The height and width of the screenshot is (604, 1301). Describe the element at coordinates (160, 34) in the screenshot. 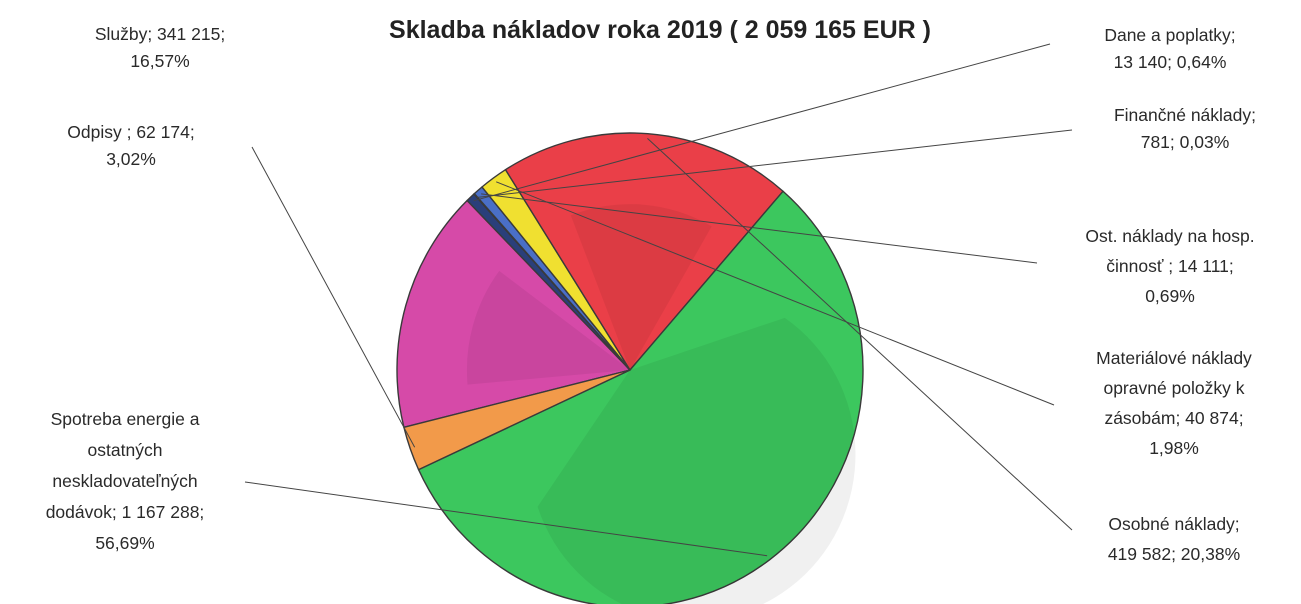

I see `label-line: Služby; 341 215;` at that location.